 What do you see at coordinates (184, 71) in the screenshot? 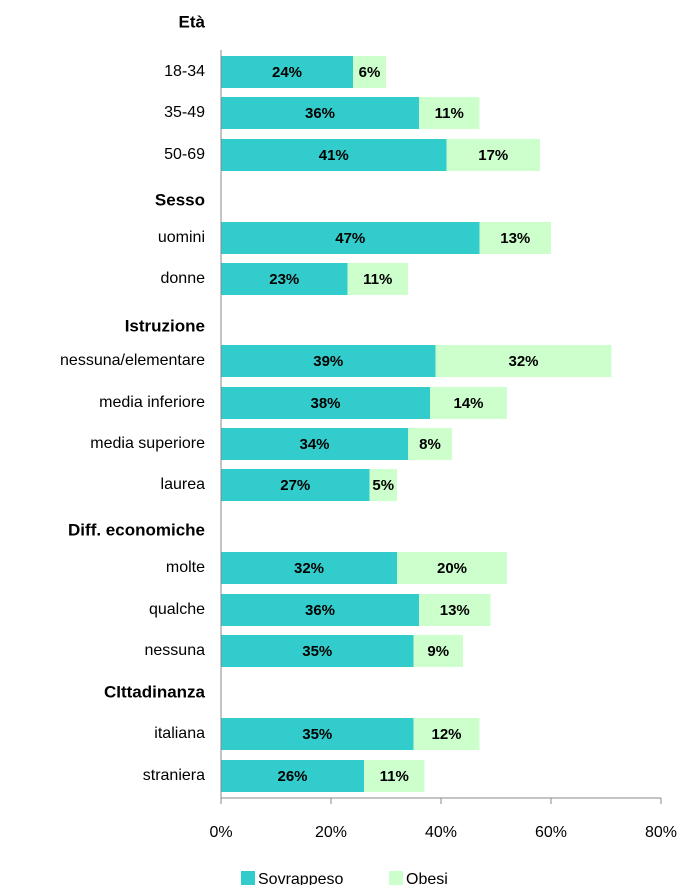
I see `category-label: 18-34` at bounding box center [184, 71].